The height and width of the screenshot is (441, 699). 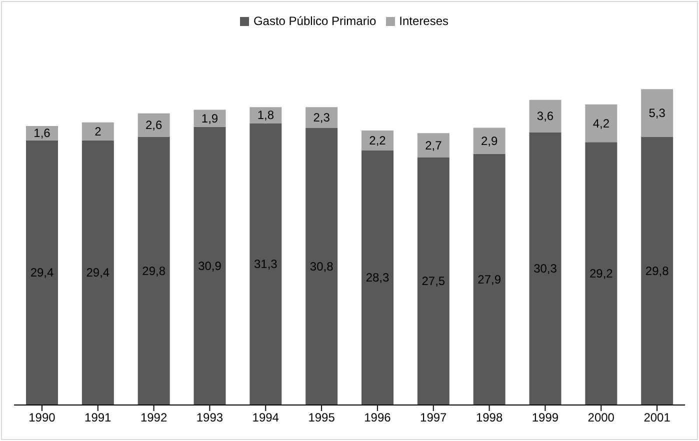 What do you see at coordinates (601, 417) in the screenshot?
I see `x-tick-label: 2000` at bounding box center [601, 417].